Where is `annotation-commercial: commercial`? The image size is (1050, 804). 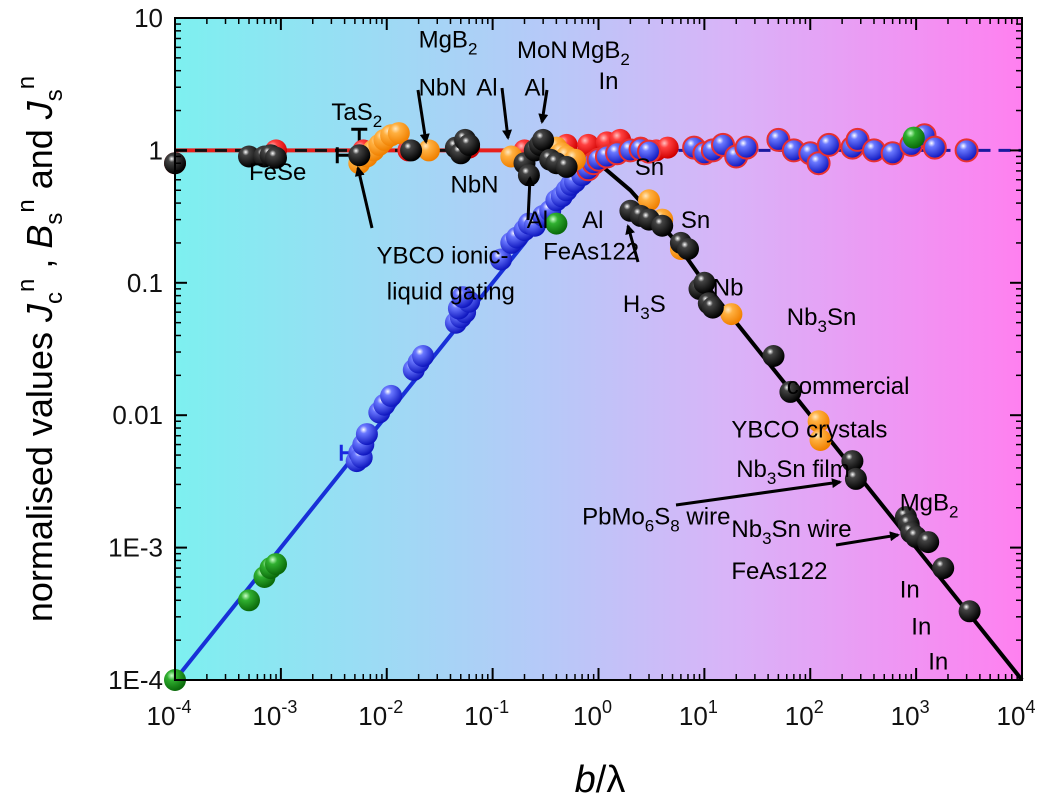
annotation-commercial: commercial is located at coordinates (848, 386).